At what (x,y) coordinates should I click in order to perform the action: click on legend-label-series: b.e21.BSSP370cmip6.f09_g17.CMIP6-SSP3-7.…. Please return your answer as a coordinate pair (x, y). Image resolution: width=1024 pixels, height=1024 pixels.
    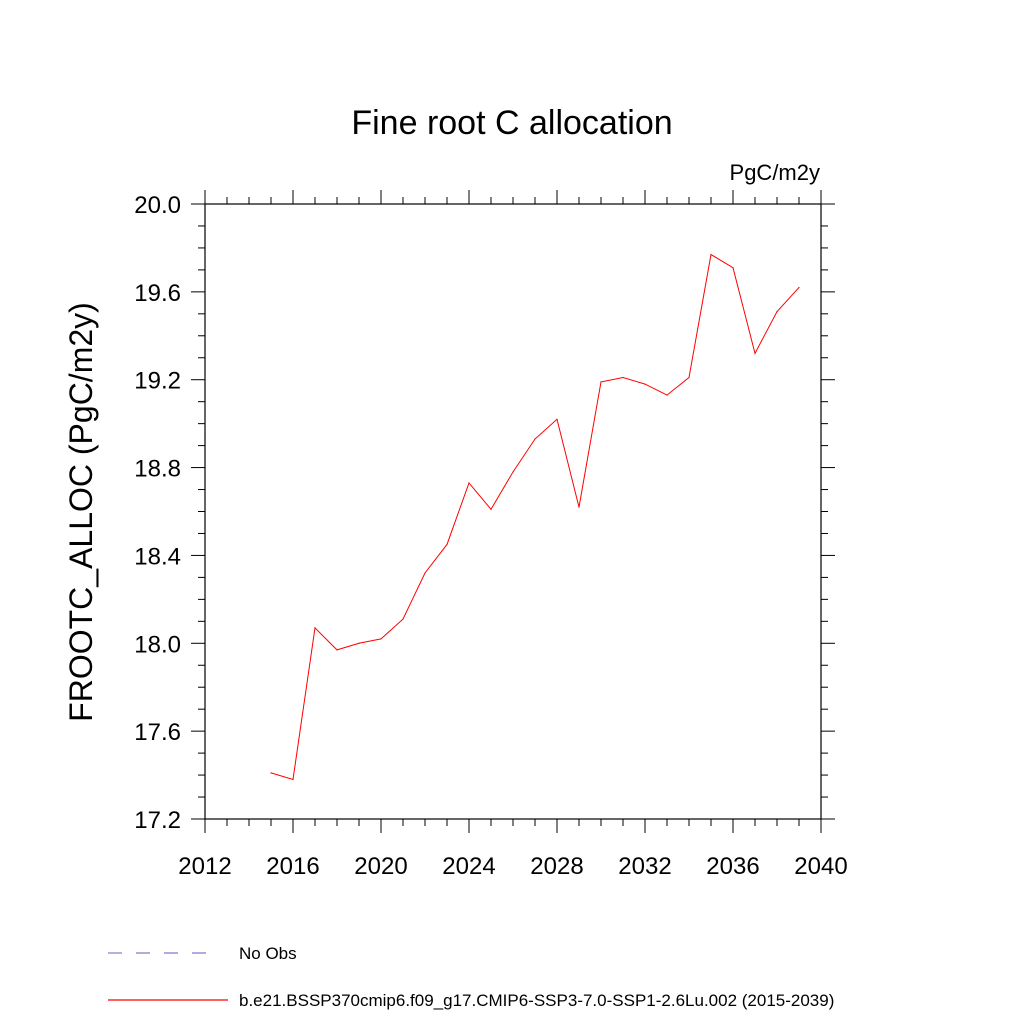
    Looking at the image, I should click on (536, 1000).